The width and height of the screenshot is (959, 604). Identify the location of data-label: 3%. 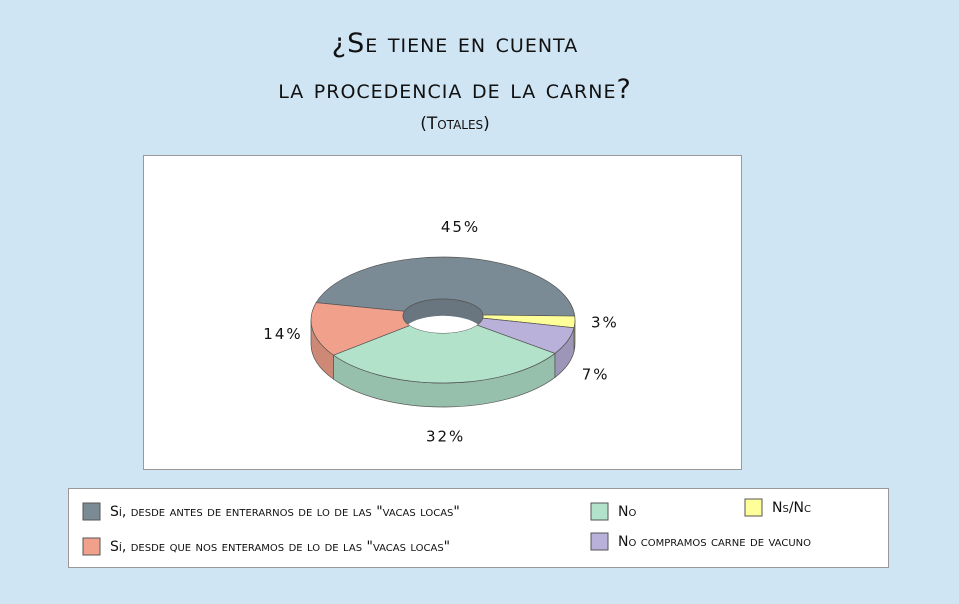
(605, 322).